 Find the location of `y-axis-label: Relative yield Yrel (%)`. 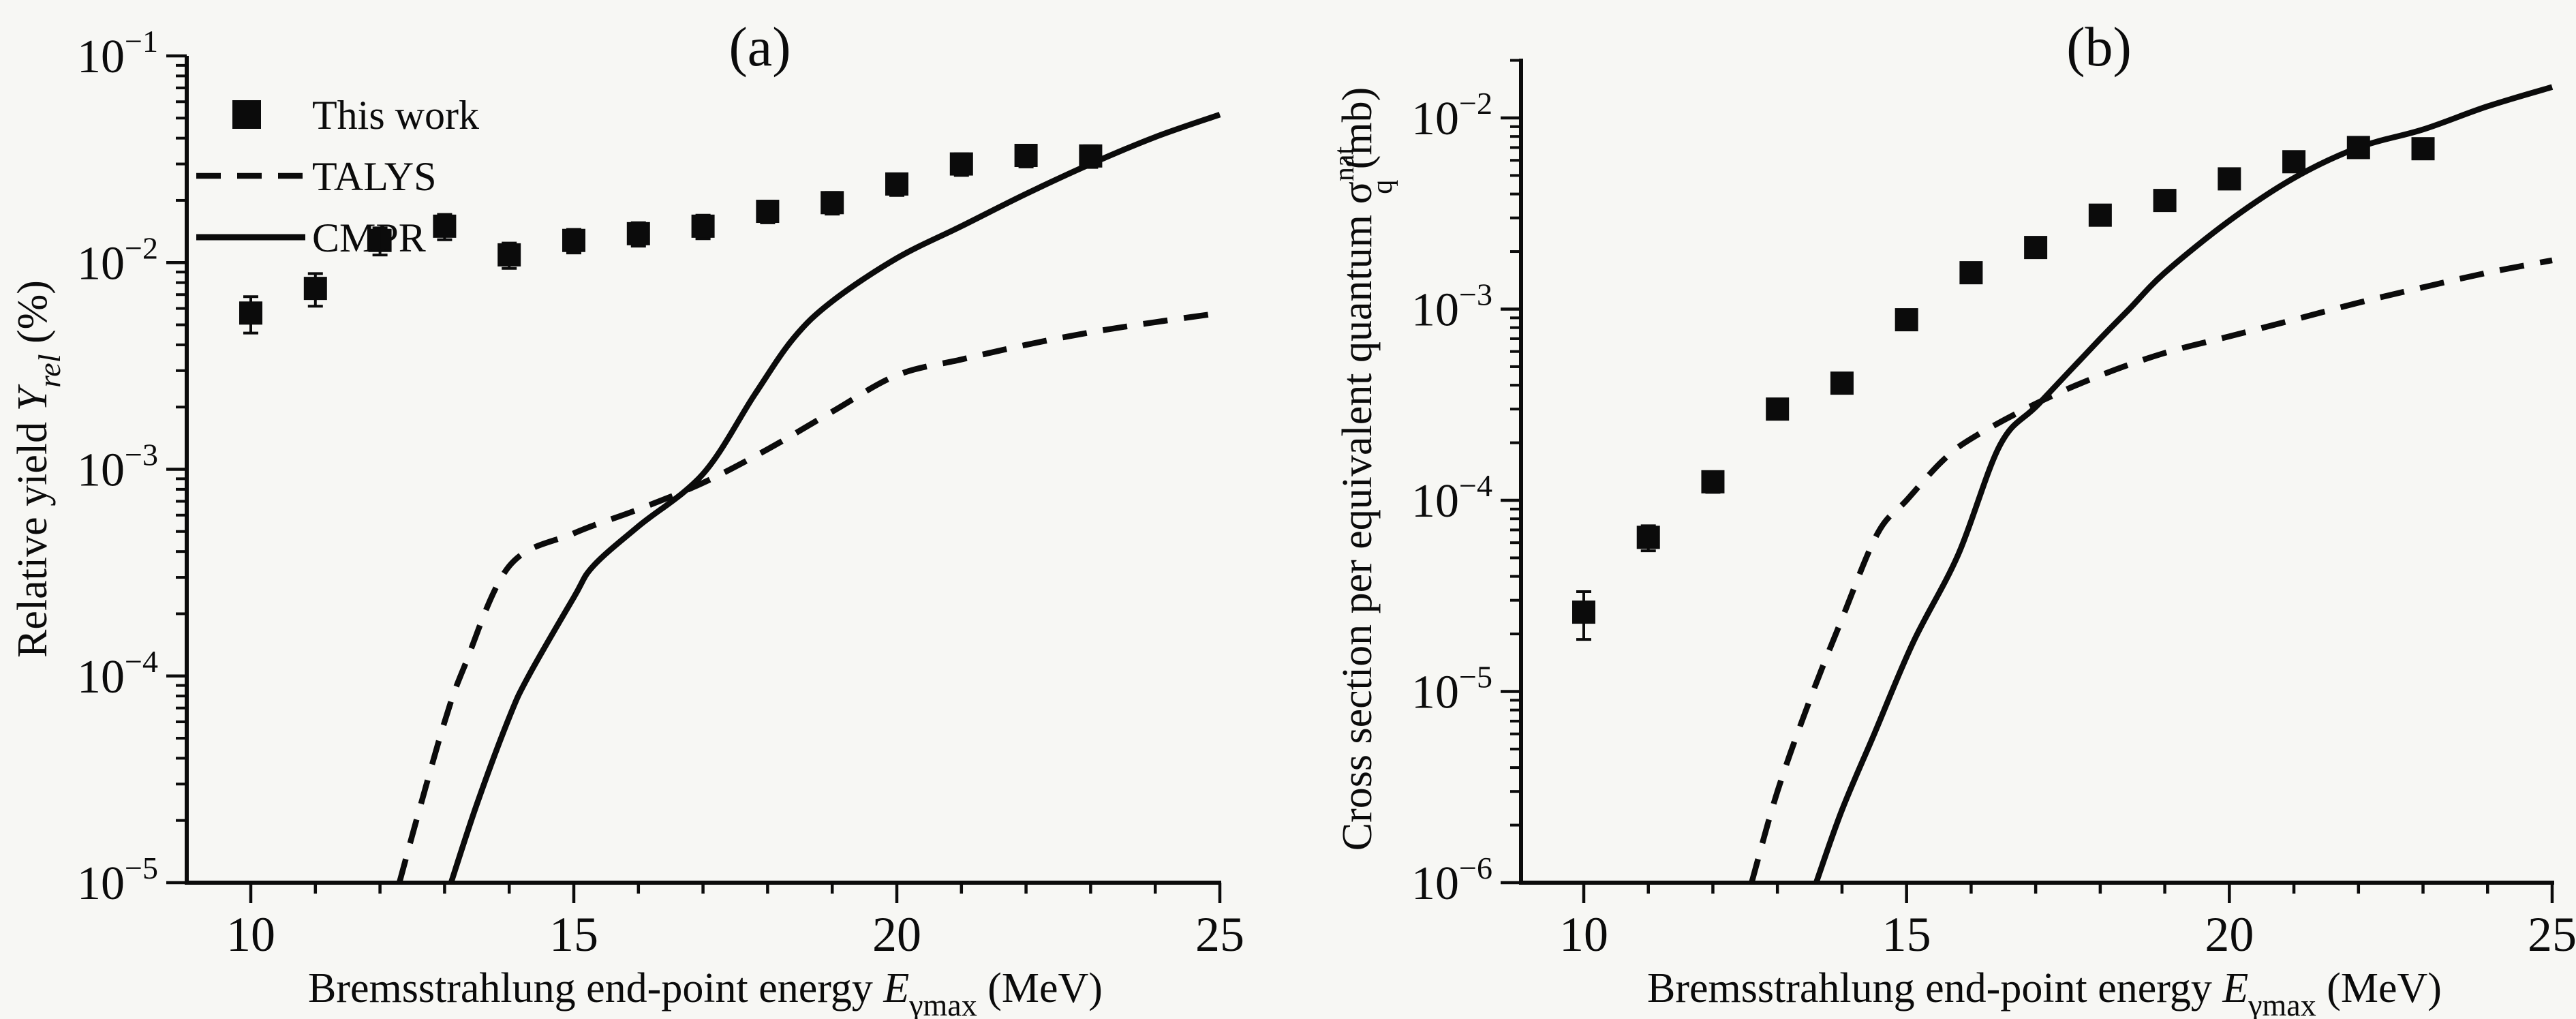

y-axis-label: Relative yield Yrel (%) is located at coordinates (38, 469).